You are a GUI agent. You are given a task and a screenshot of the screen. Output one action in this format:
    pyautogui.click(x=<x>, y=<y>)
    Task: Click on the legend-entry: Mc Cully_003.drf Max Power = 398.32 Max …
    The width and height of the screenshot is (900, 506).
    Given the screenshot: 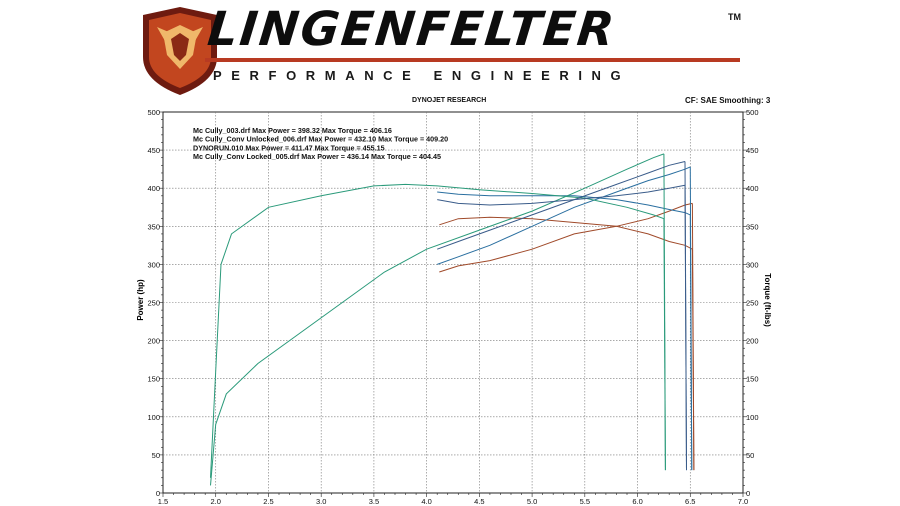 What is the action you would take?
    pyautogui.click(x=292, y=130)
    